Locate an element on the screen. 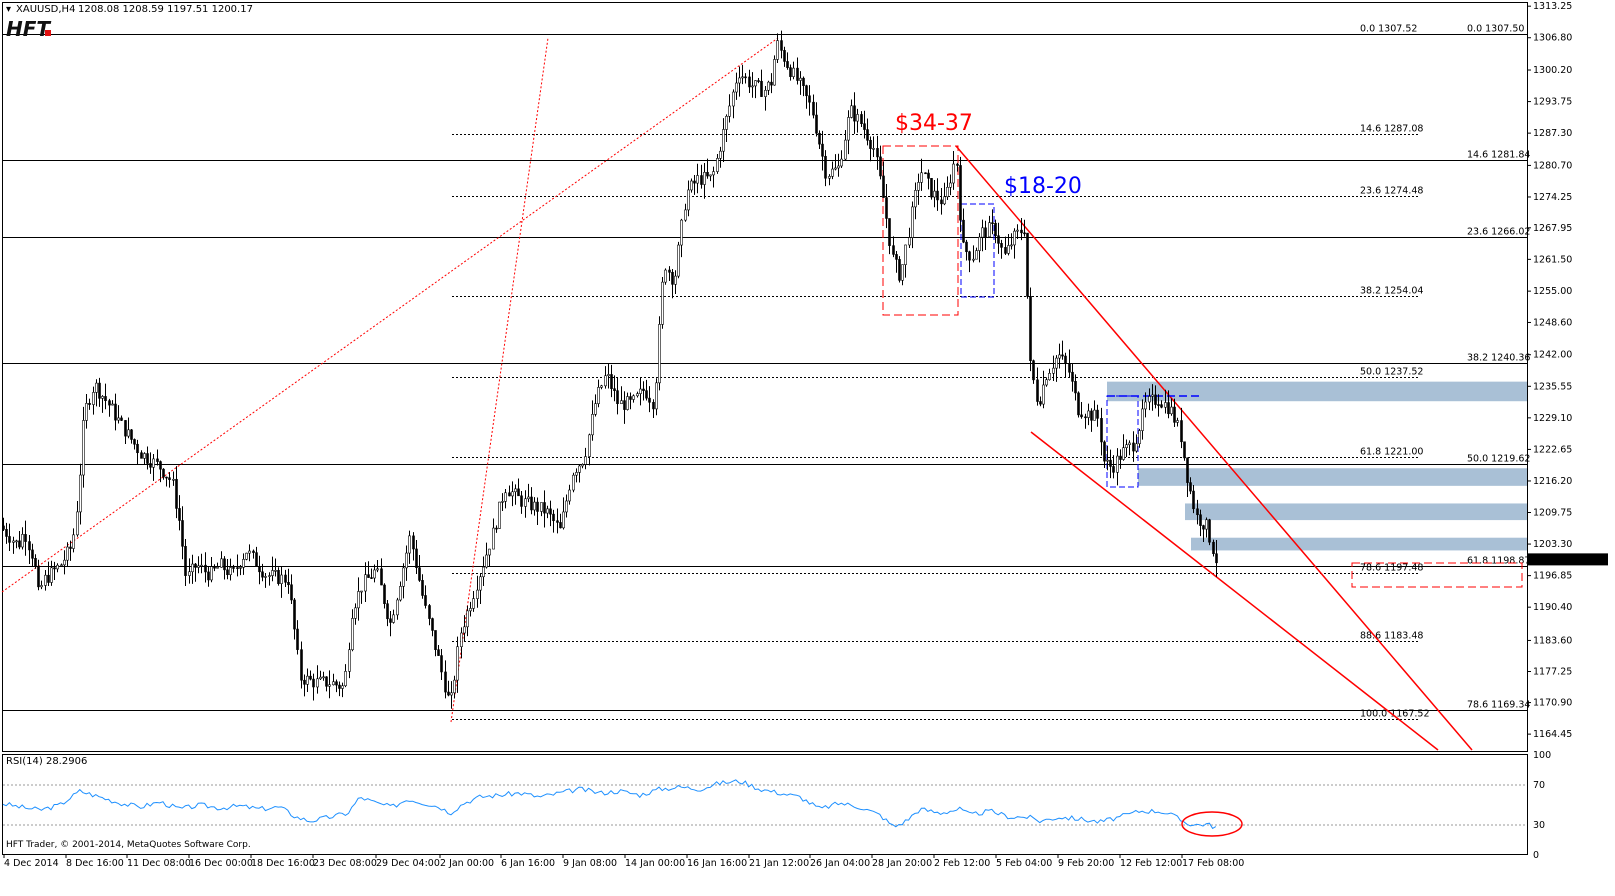 This screenshot has height=896, width=1615. price-tick-label: 1306.80 is located at coordinates (1552, 38).